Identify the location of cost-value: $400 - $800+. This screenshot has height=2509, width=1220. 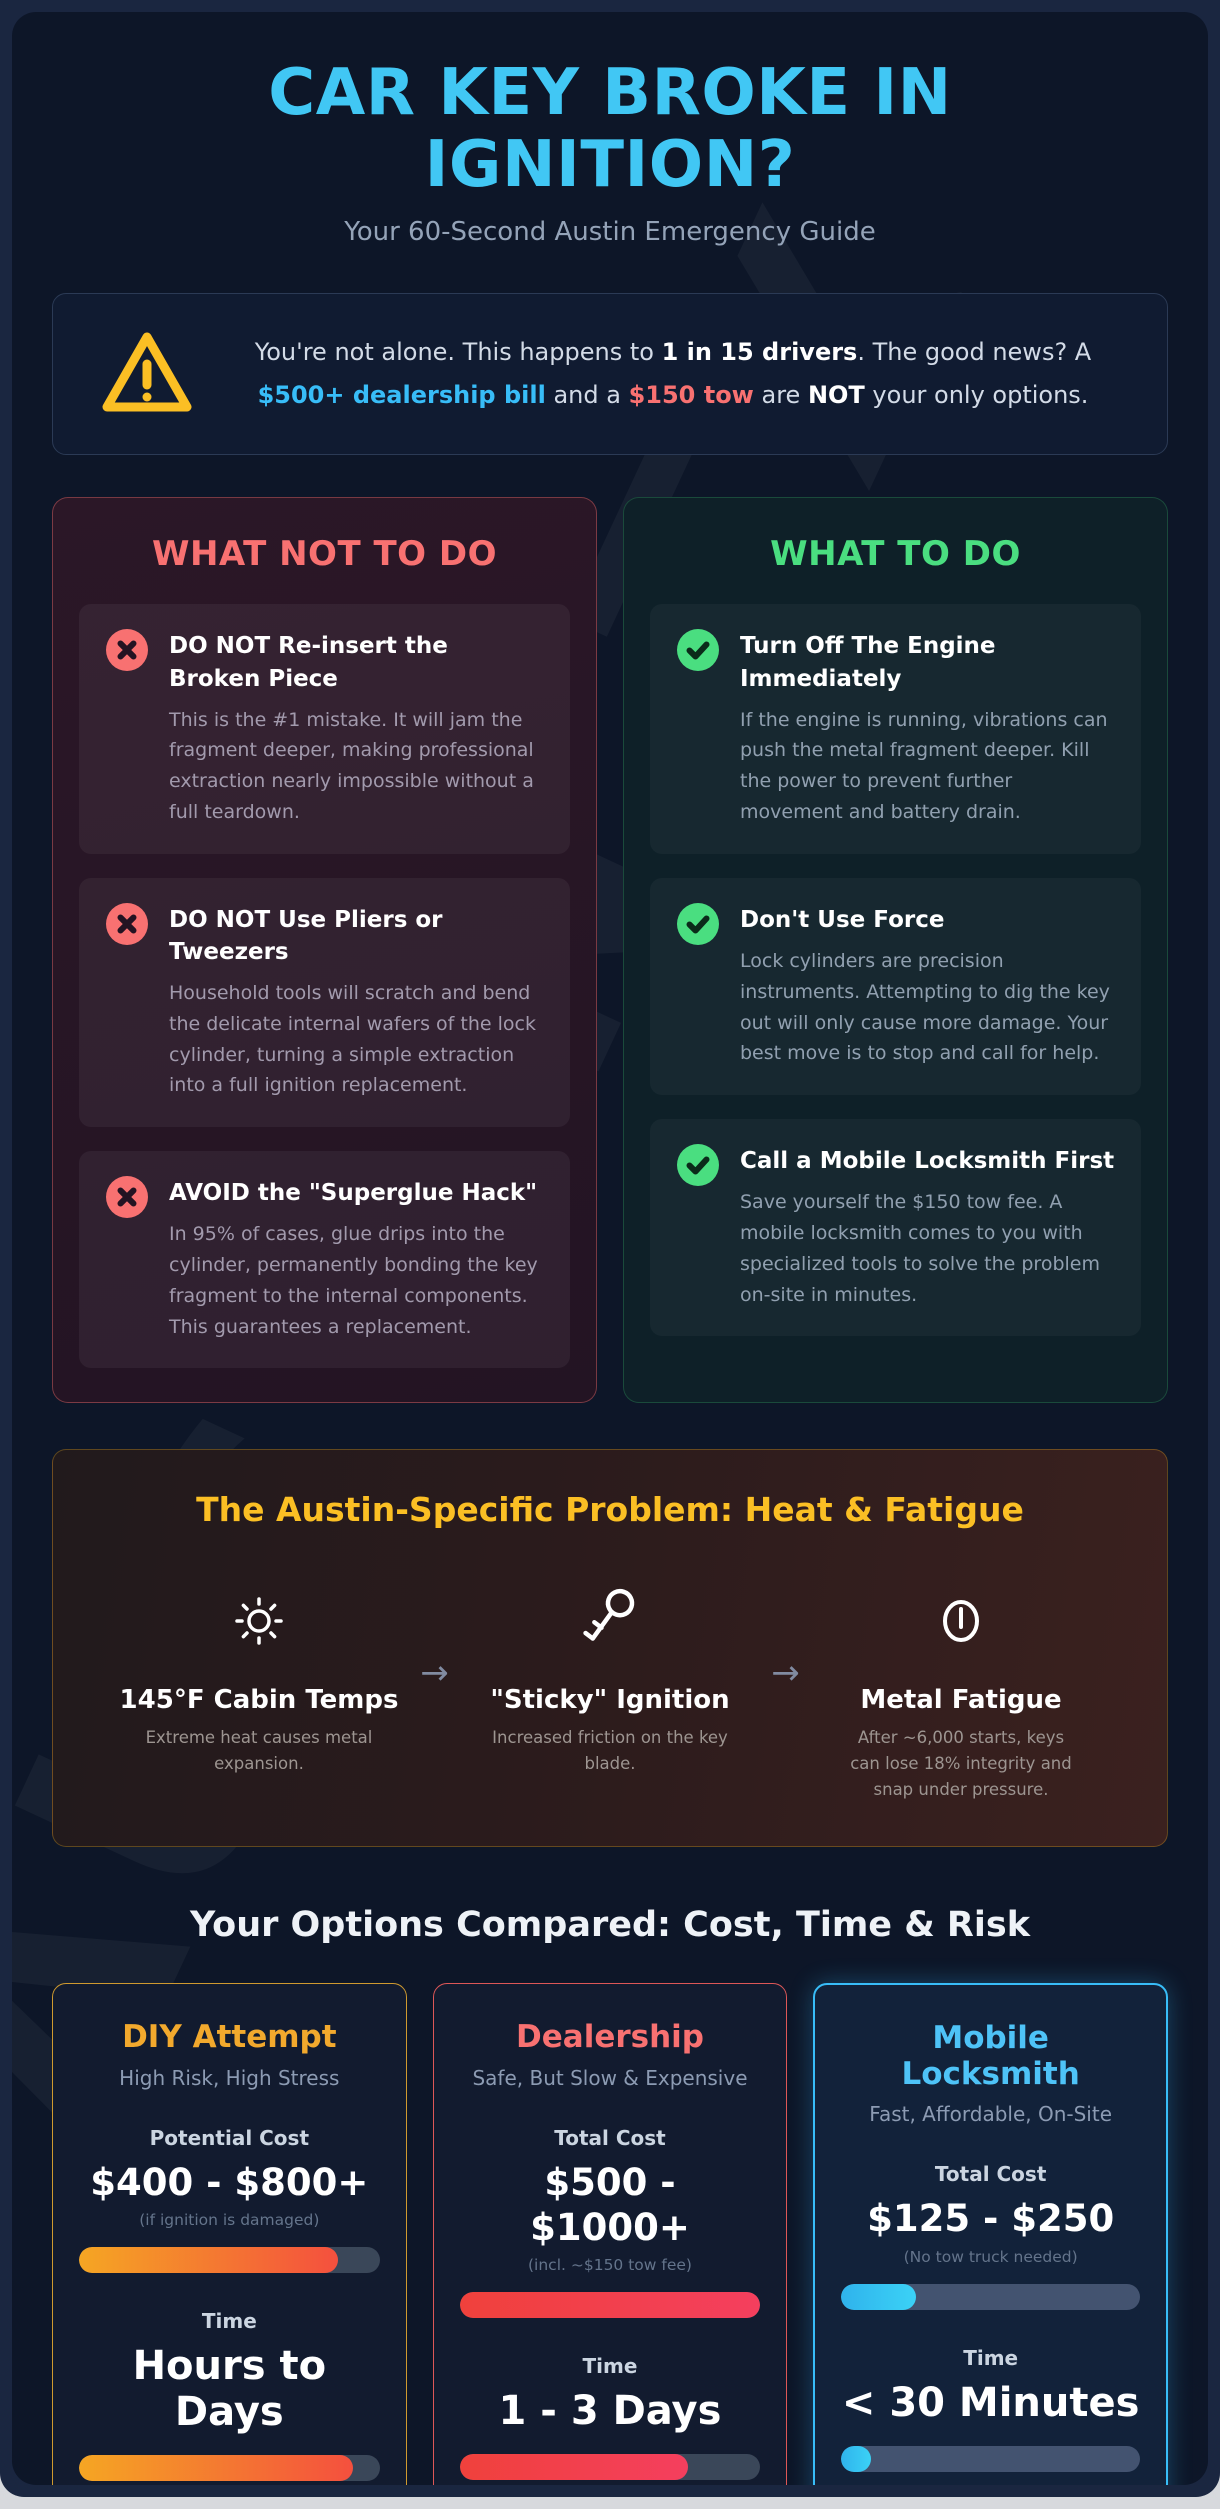
(229, 2182).